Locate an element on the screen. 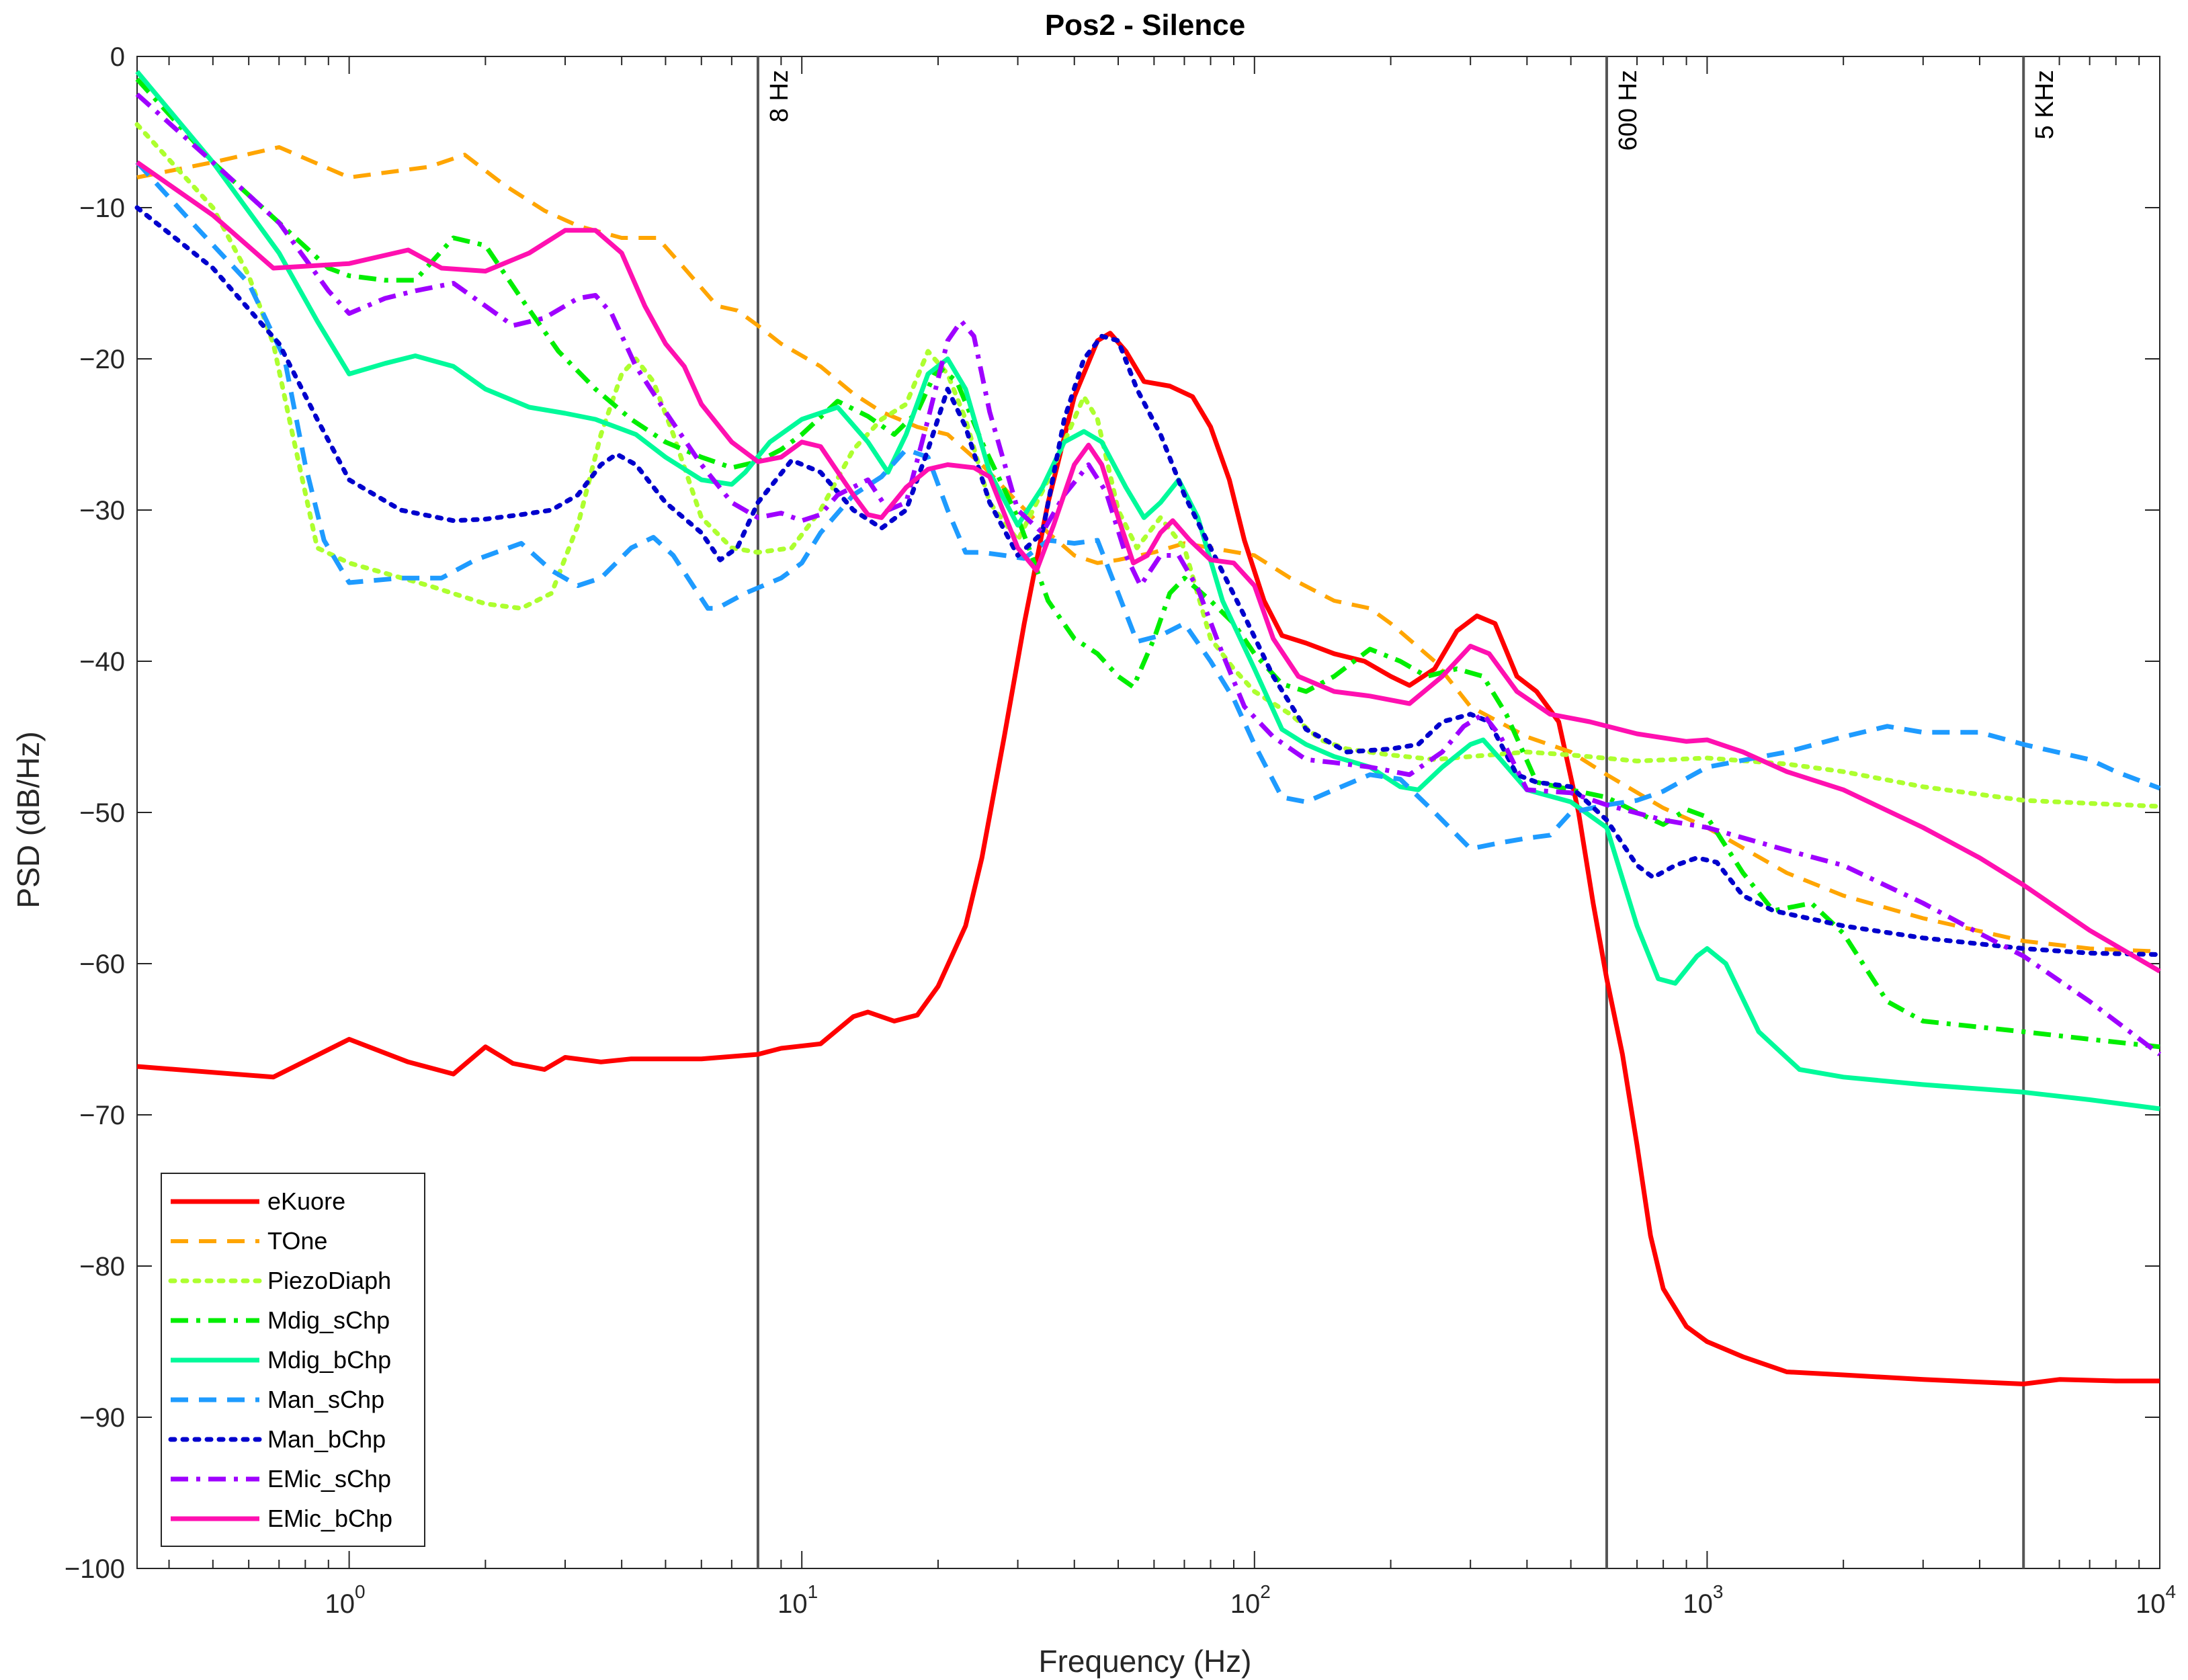  x-tick-exponent: 0 is located at coordinates (360, 1592).